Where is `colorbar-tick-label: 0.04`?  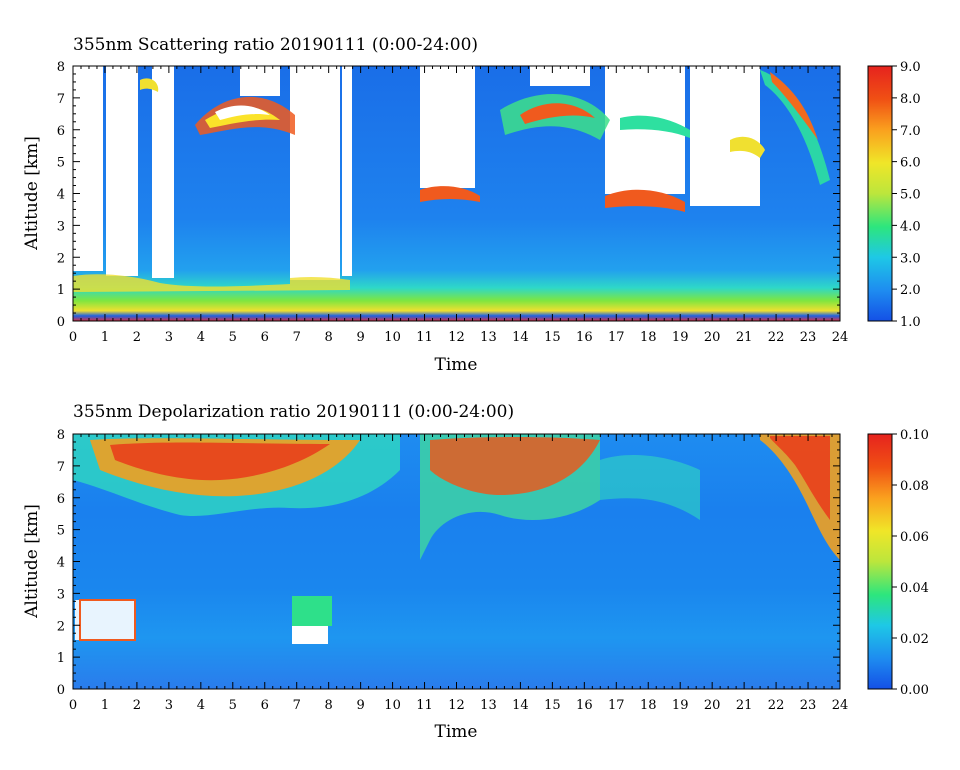 colorbar-tick-label: 0.04 is located at coordinates (914, 588).